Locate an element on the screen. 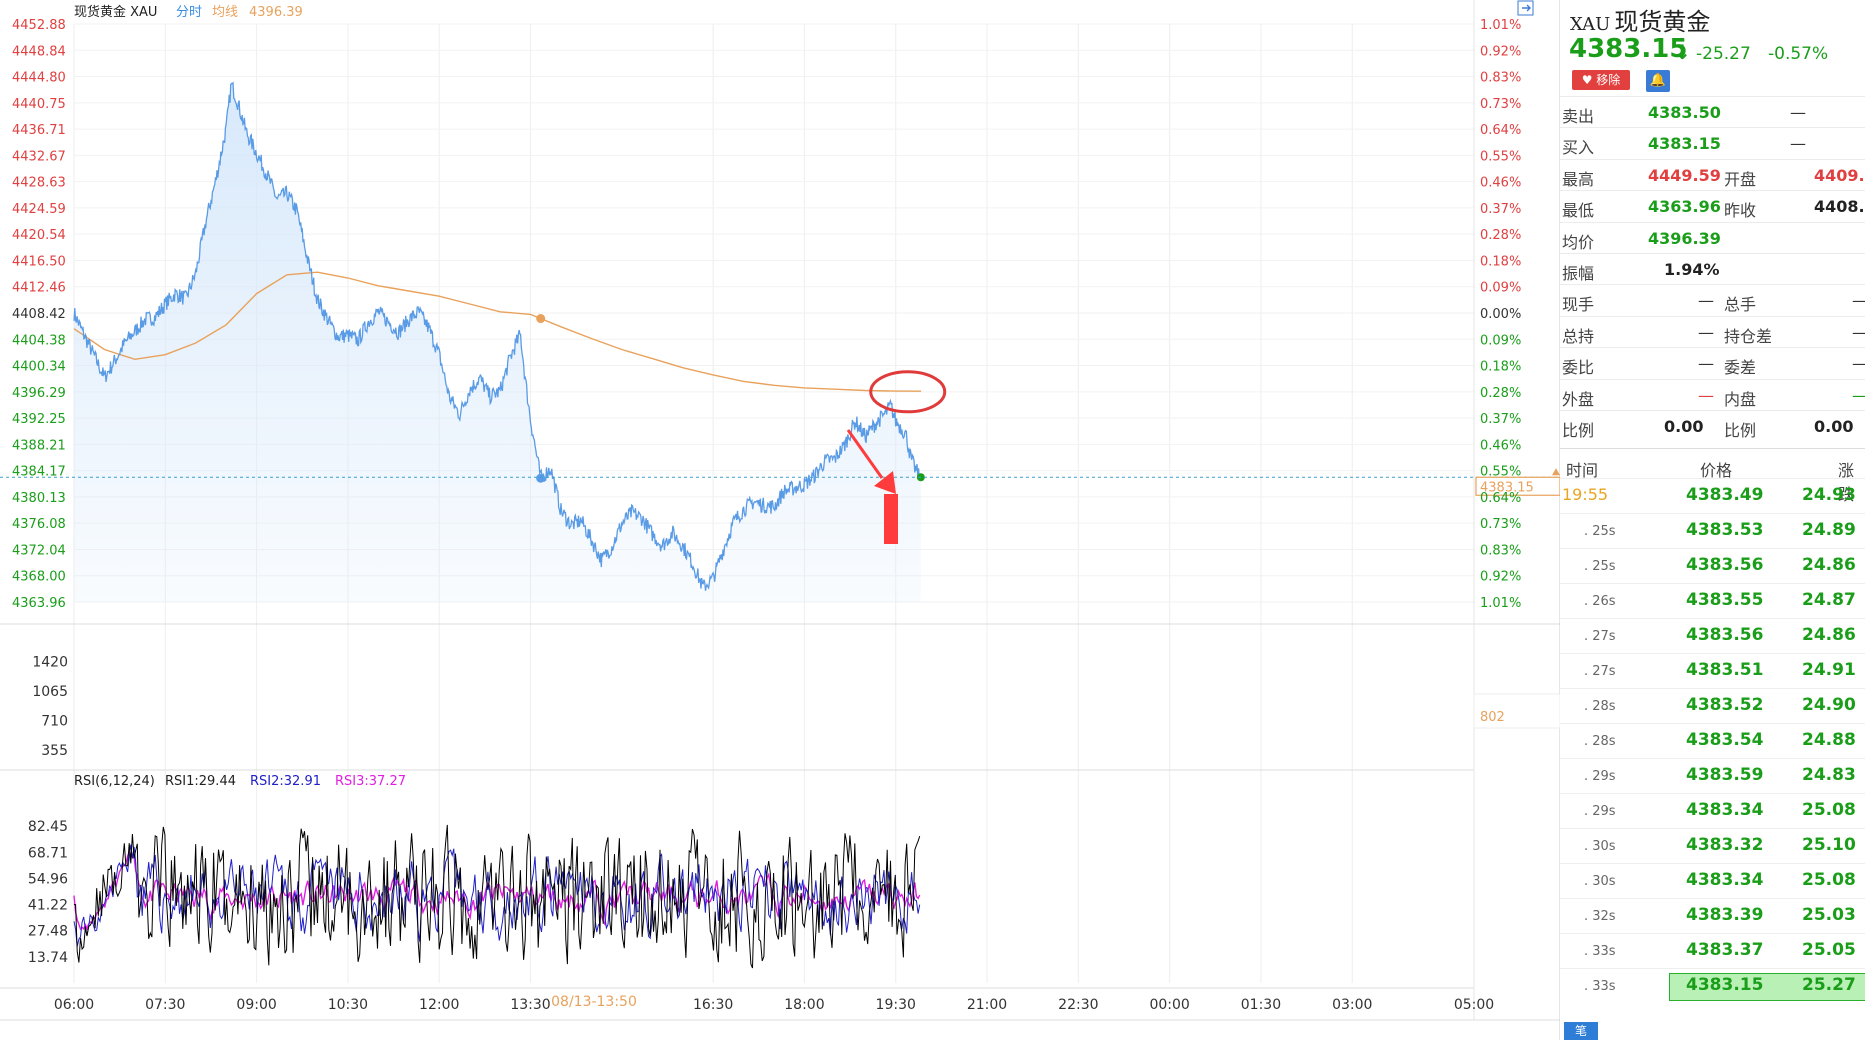  quote-row-label-1: 均价 is located at coordinates (1578, 242).